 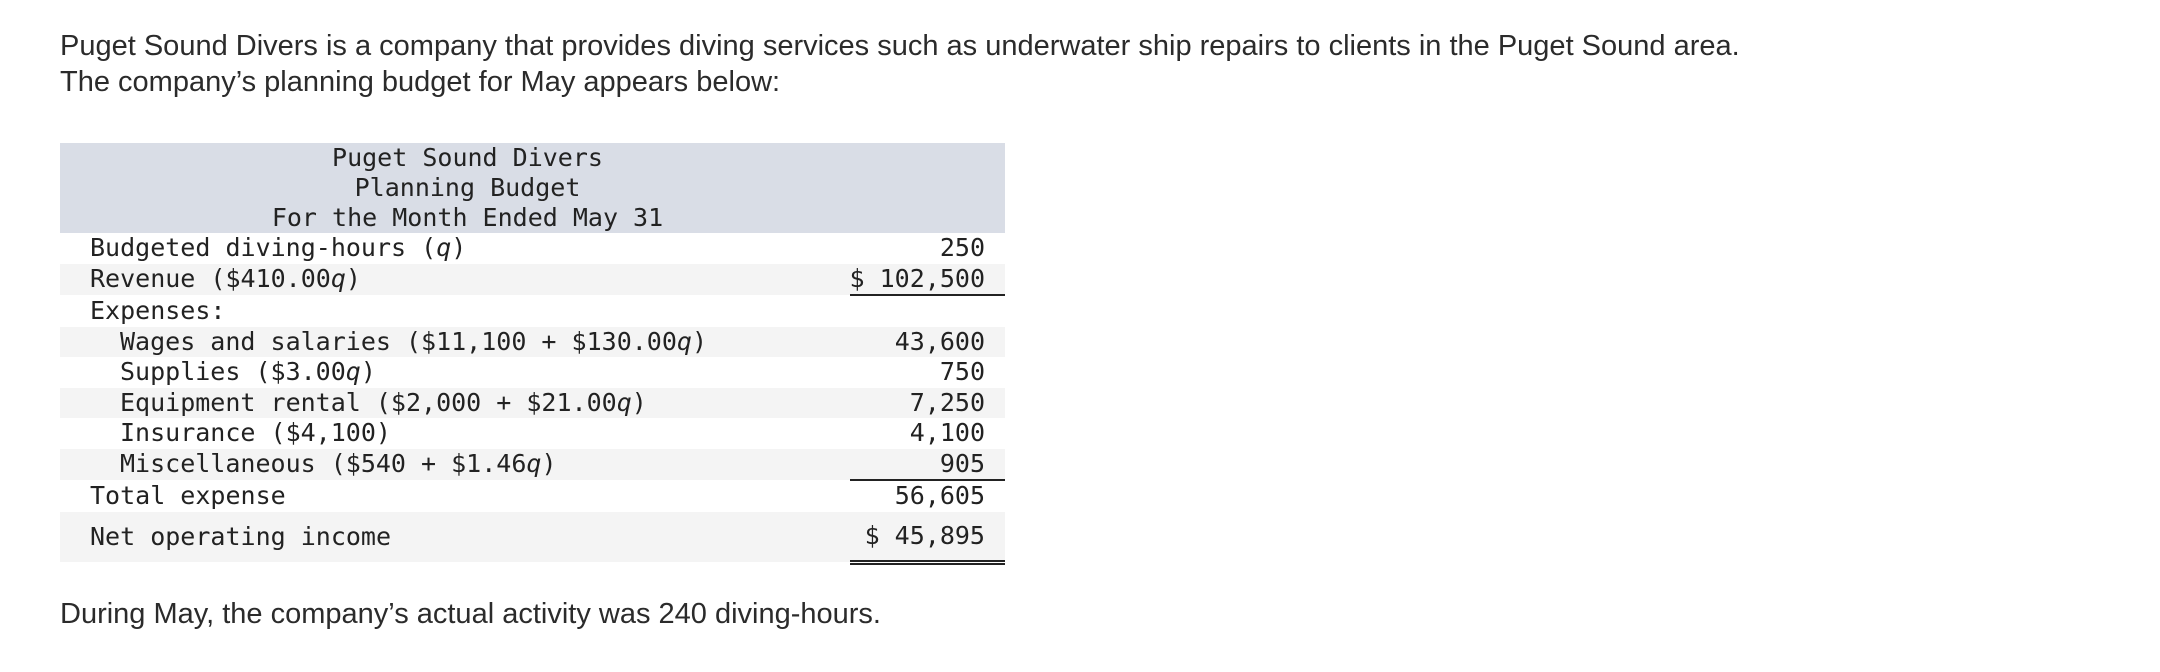 I want to click on row-value: 905, so click(x=927, y=464).